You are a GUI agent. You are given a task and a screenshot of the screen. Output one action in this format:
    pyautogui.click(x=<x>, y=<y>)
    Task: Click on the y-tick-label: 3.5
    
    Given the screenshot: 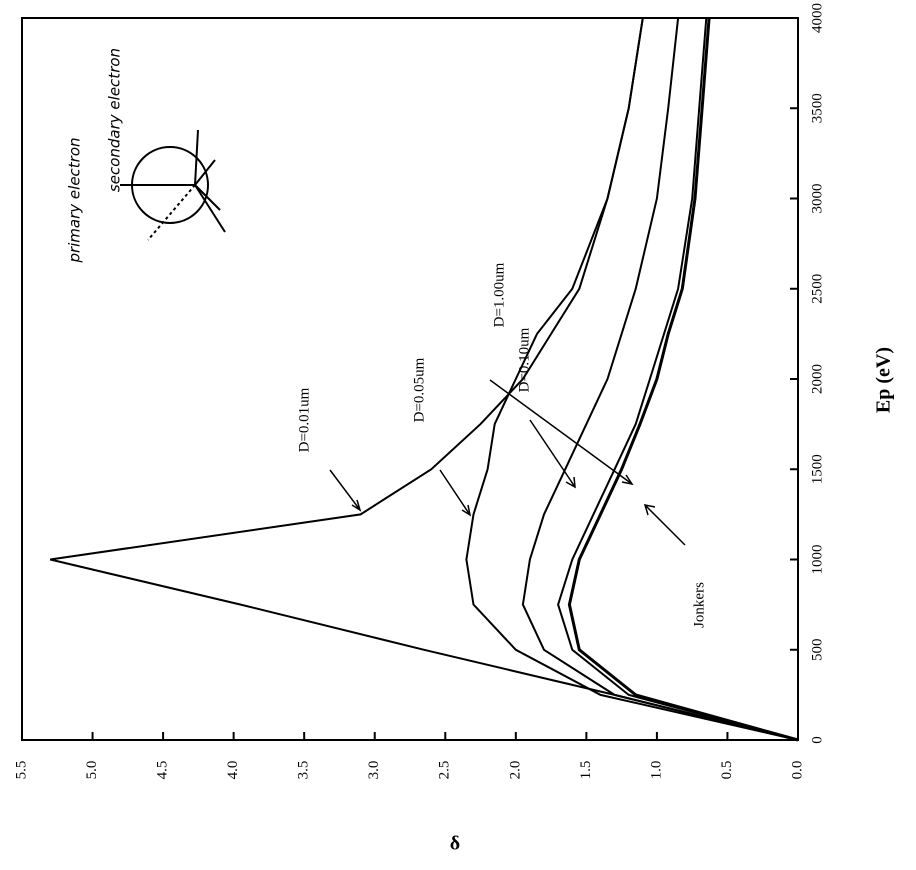 What is the action you would take?
    pyautogui.click(x=304, y=770)
    